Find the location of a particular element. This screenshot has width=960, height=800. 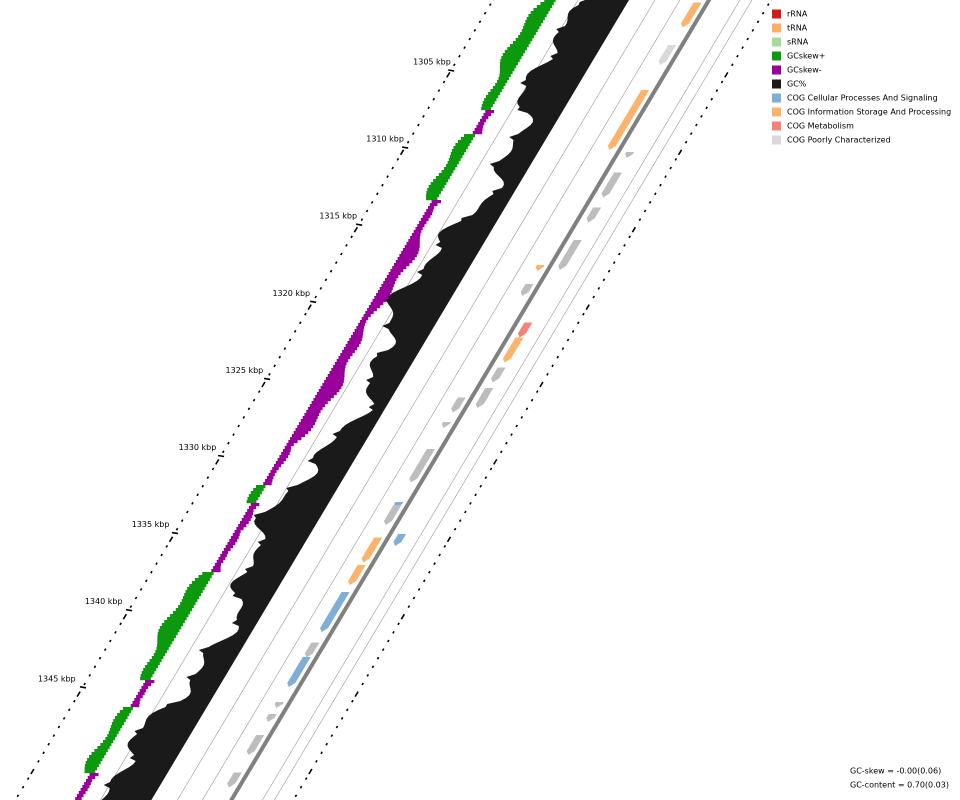

scale-label: 1335 kbp is located at coordinates (151, 524).